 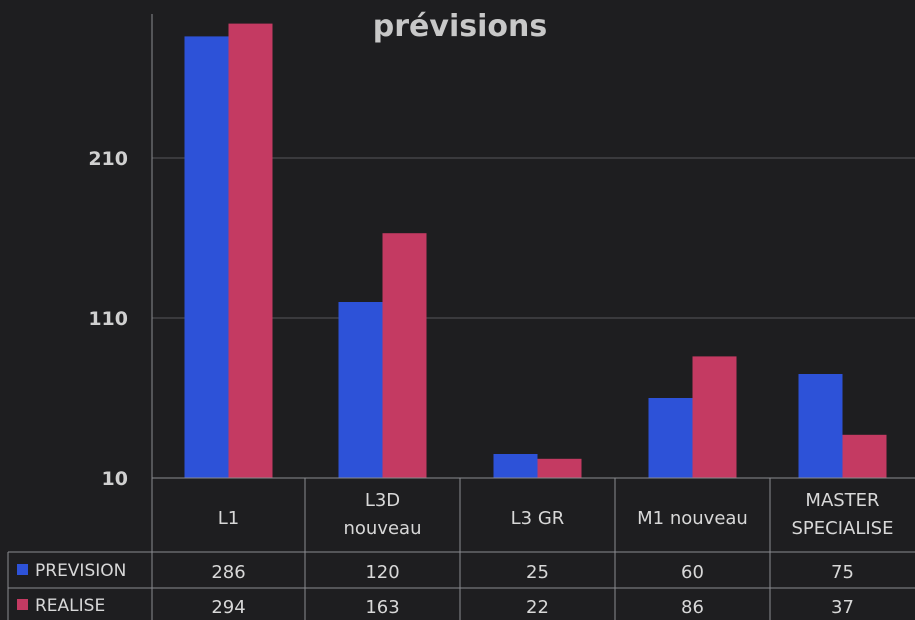 What do you see at coordinates (382, 607) in the screenshot?
I see `table-cell-realise: 163` at bounding box center [382, 607].